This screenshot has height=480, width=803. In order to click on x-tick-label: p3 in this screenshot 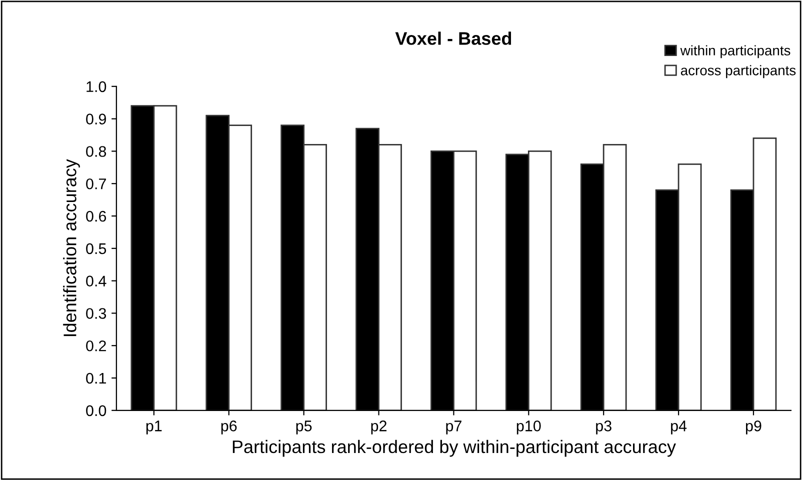, I will do `click(604, 427)`.